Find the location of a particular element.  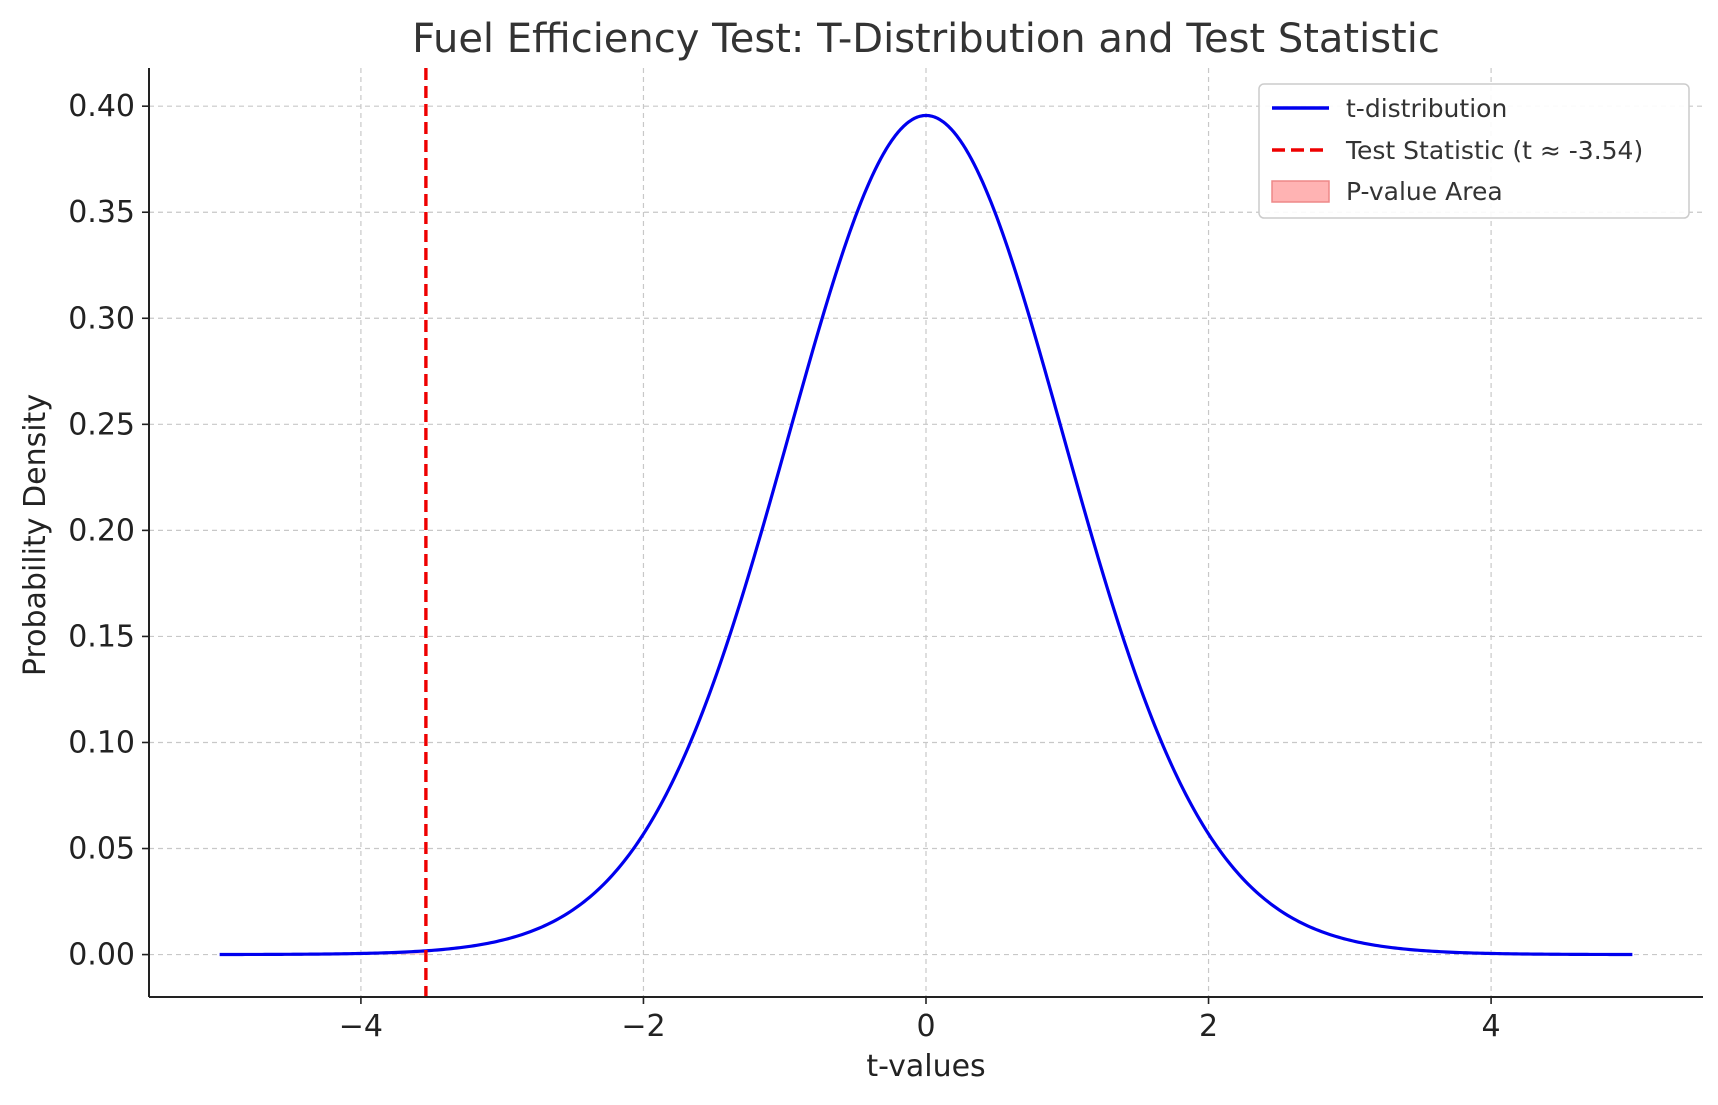

x-tick-label: 0 is located at coordinates (925, 1026).